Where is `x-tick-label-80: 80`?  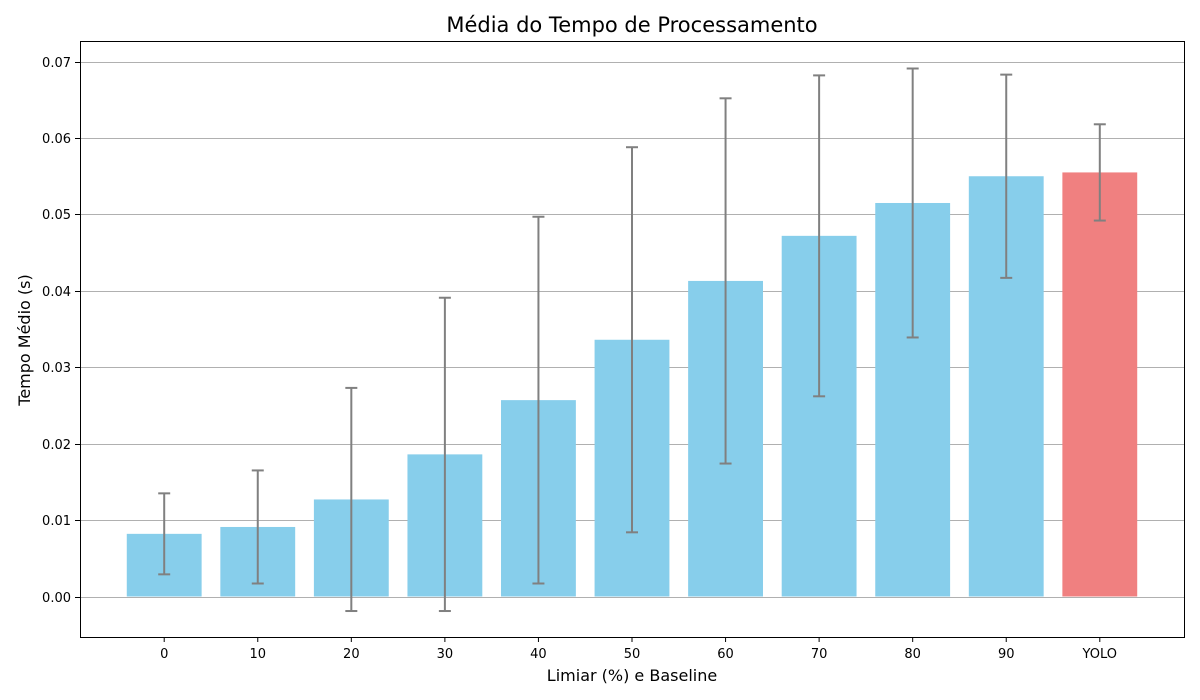
x-tick-label-80: 80 is located at coordinates (912, 654).